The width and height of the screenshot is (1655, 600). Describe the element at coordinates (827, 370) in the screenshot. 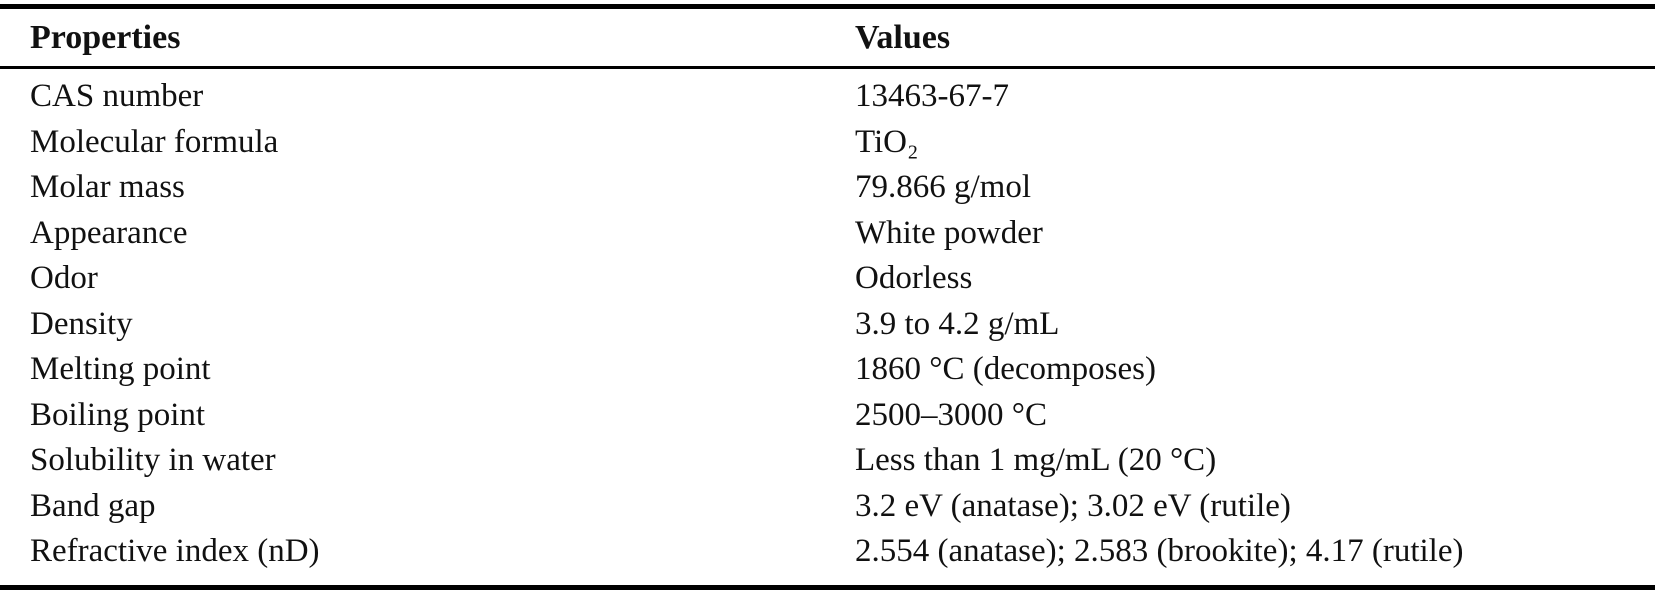

I see `table-row: Melting point 1860 °C (decomposes)` at that location.